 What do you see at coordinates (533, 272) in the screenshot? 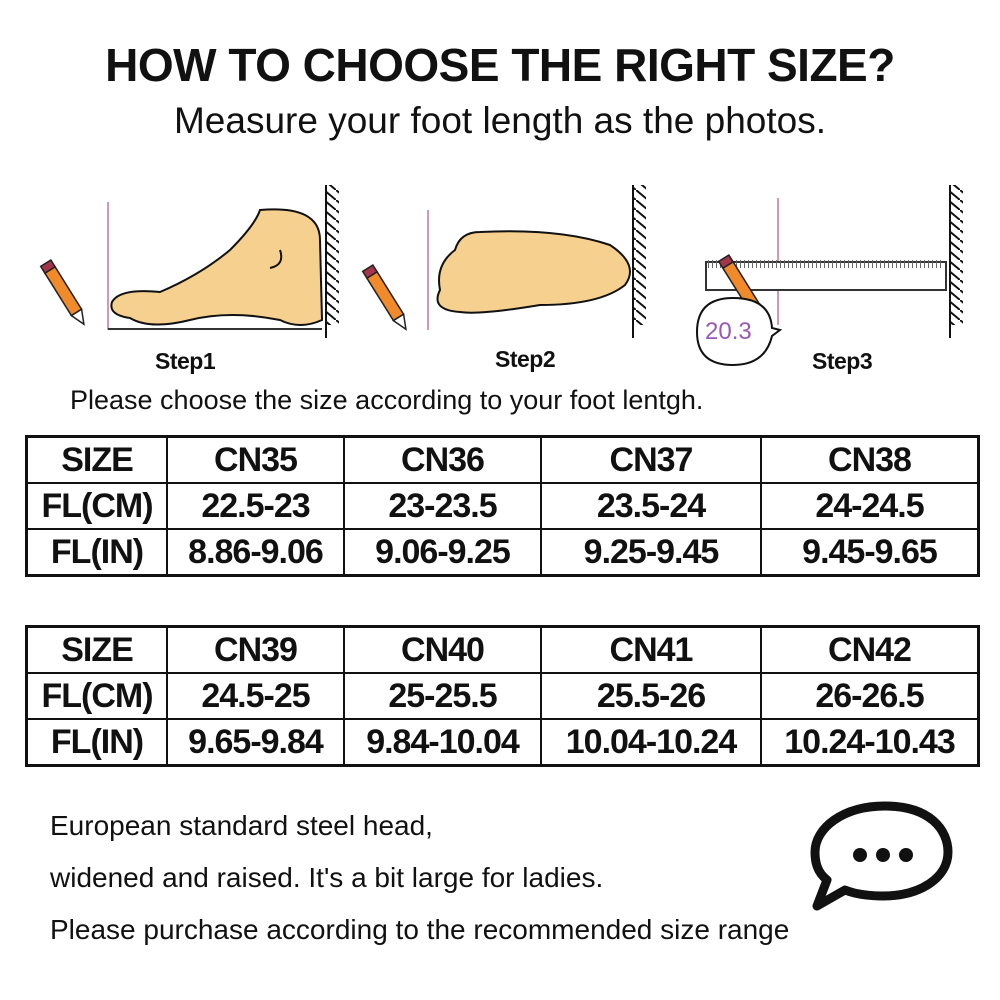
I see `foot-top-icon` at bounding box center [533, 272].